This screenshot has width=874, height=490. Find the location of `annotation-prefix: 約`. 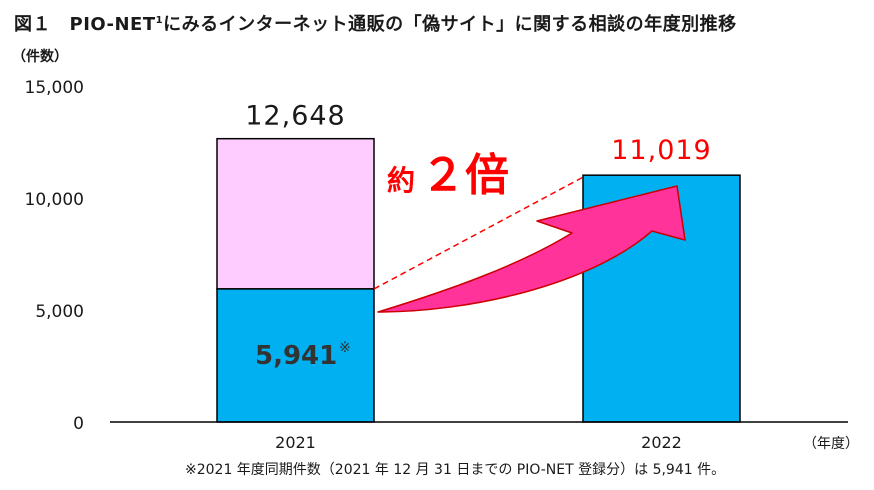

annotation-prefix: 約 is located at coordinates (401, 180).